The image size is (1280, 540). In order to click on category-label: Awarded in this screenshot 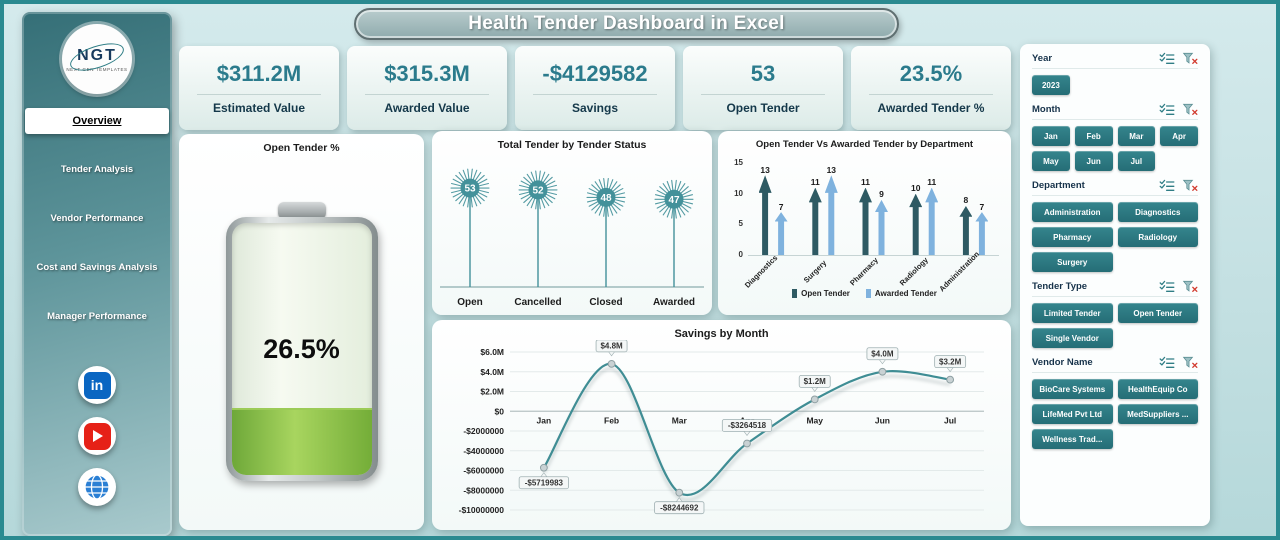, I will do `click(674, 302)`.